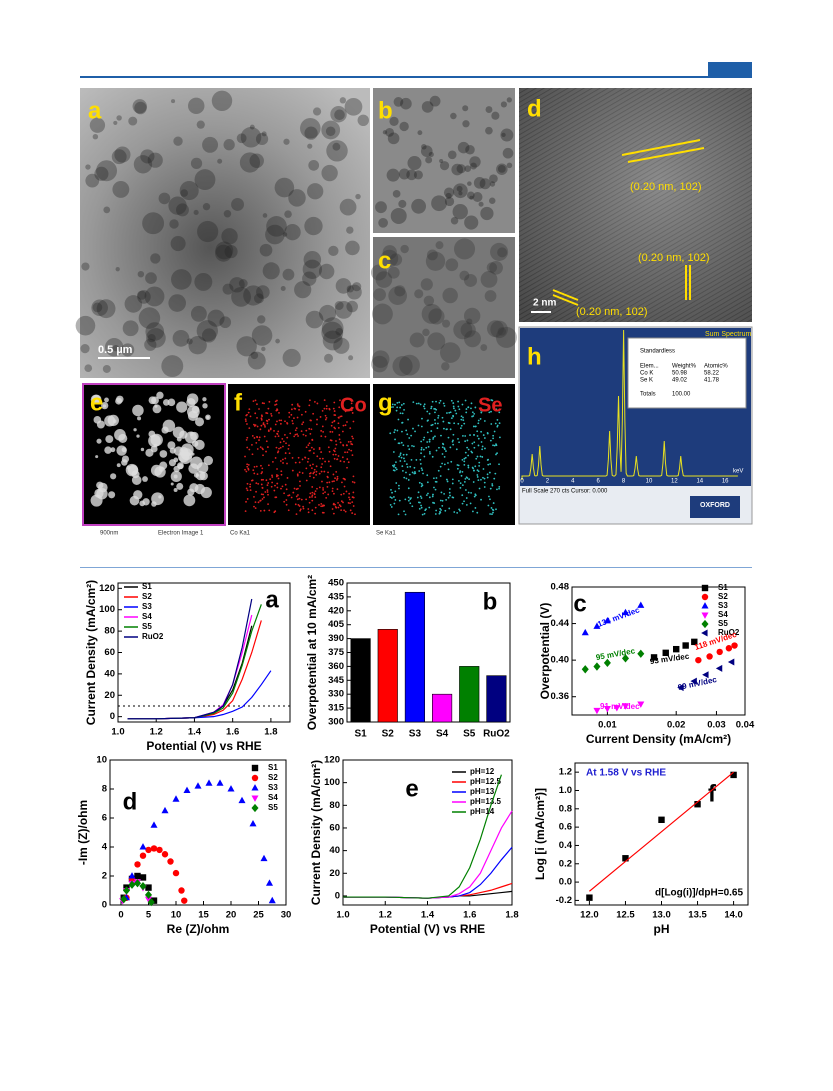 The image size is (833, 1091). Describe the element at coordinates (716, 367) in the screenshot. I see `eds-cell: Atomic%` at that location.